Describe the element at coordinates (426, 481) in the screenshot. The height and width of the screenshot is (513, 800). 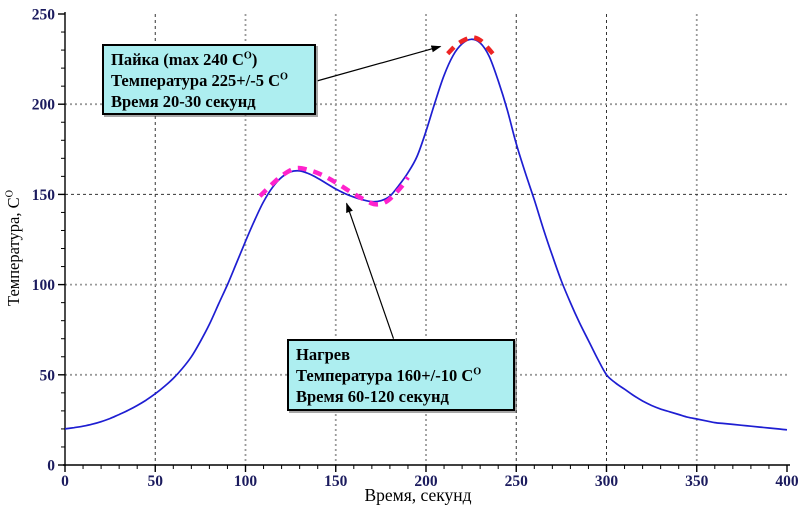
I see `x-tick-label: 200` at that location.